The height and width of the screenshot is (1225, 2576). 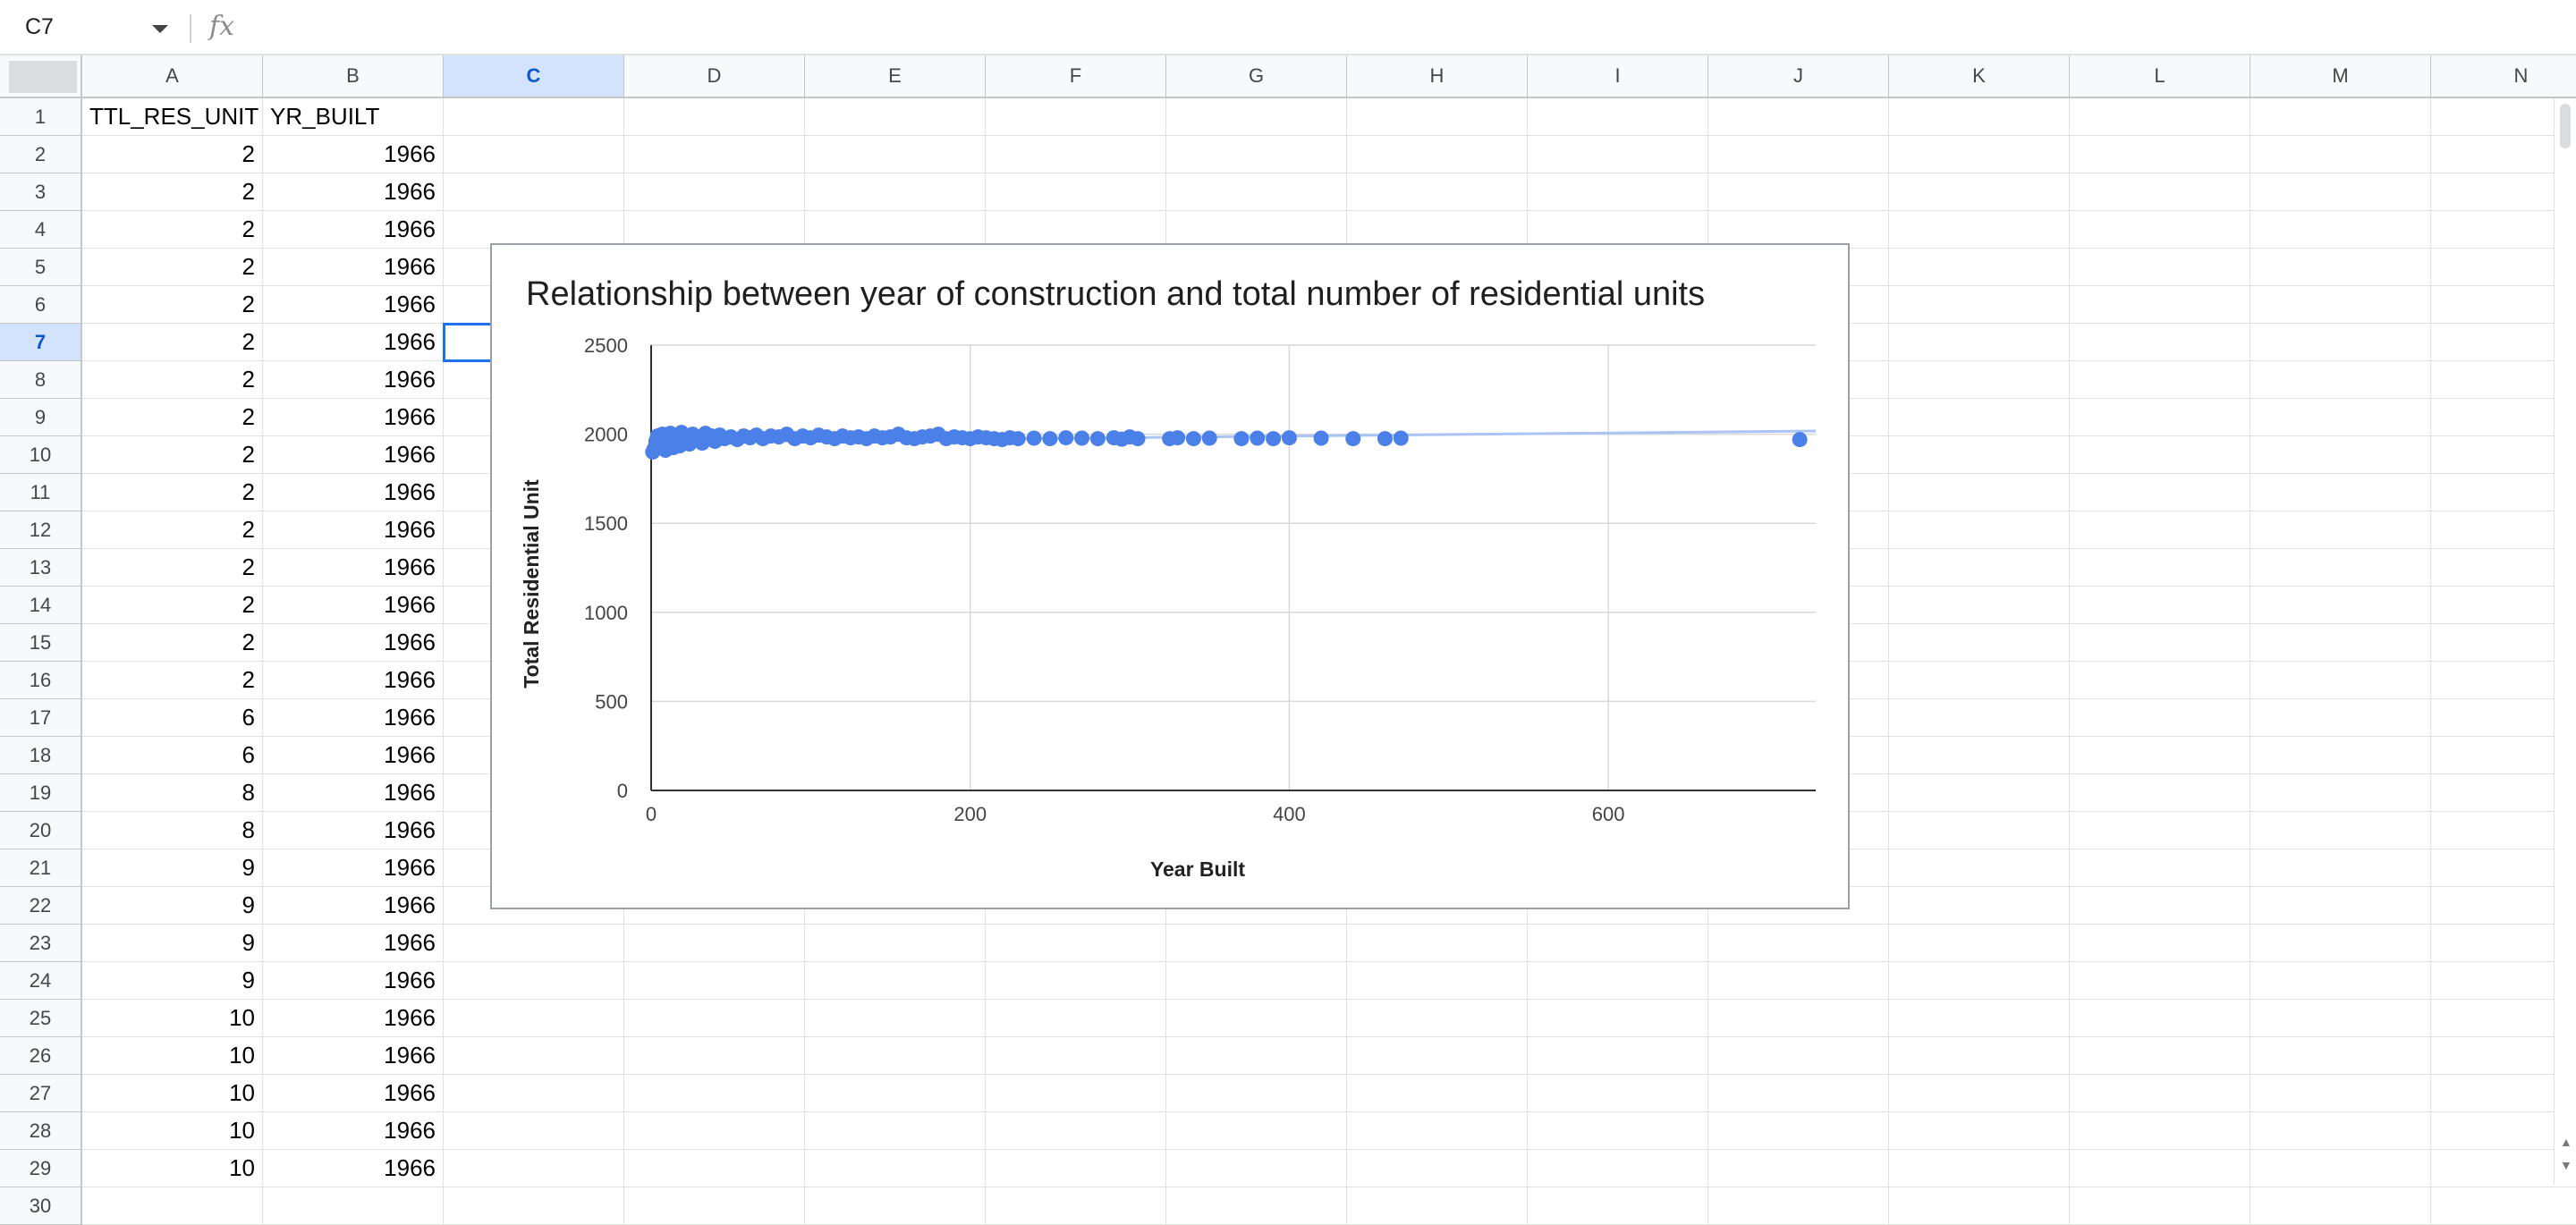 What do you see at coordinates (2503, 455) in the screenshot?
I see `cell-n10` at bounding box center [2503, 455].